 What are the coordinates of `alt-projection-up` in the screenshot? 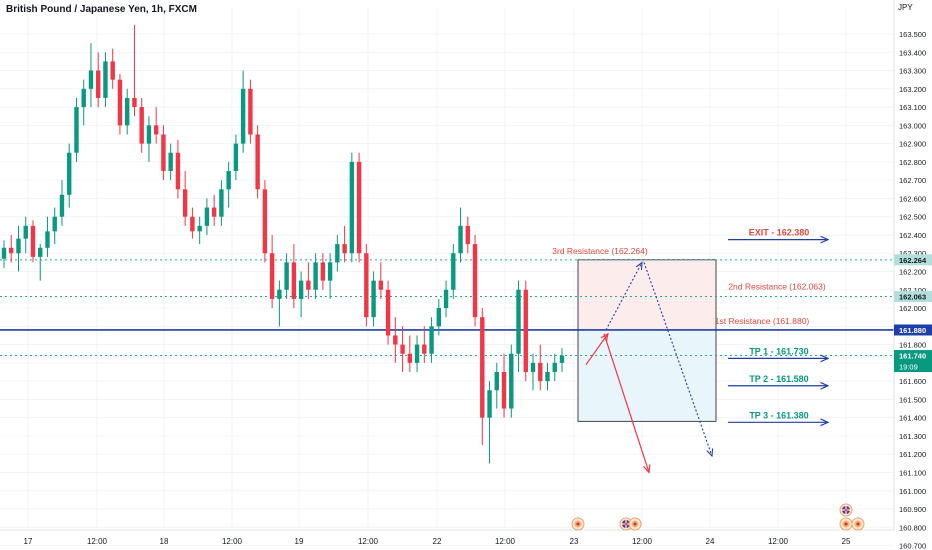 It's located at (623, 296).